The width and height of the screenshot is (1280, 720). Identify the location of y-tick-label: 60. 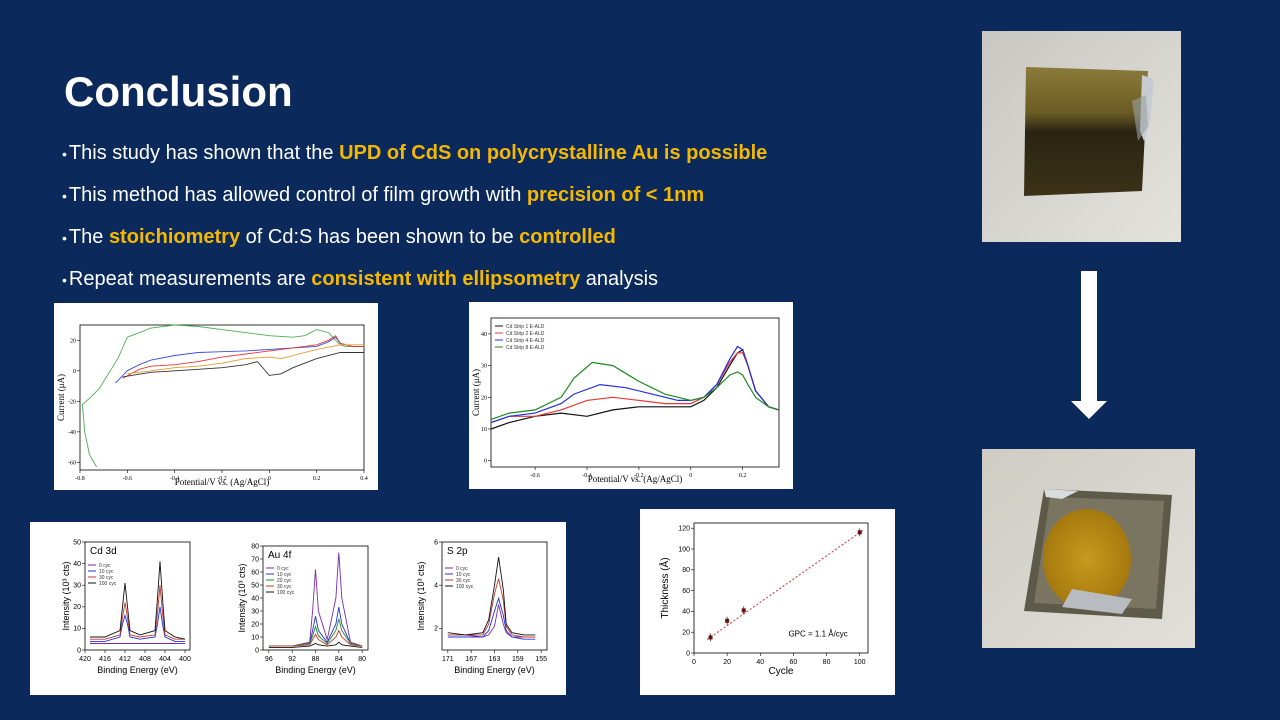
(255, 572).